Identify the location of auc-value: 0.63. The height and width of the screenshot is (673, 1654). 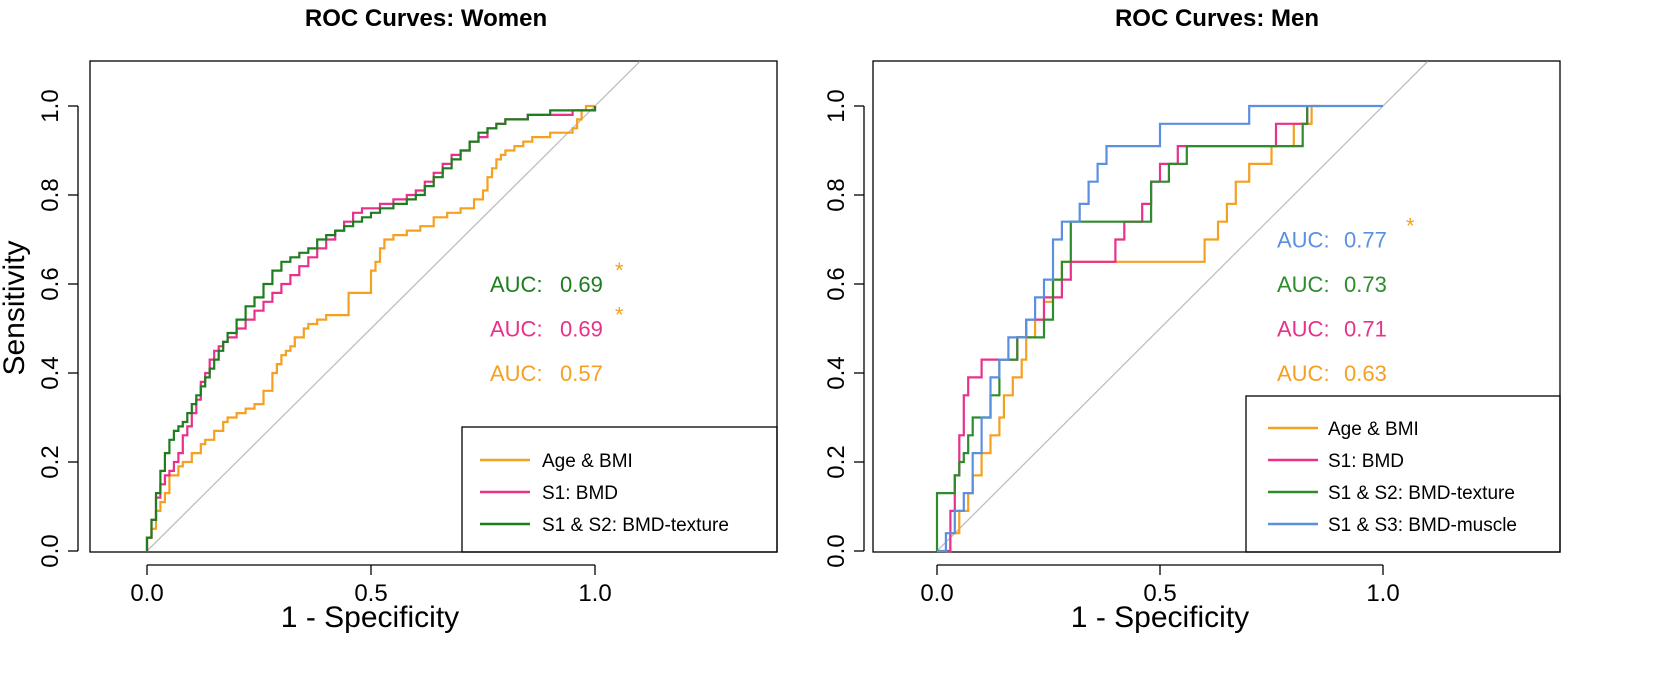
(1365, 373).